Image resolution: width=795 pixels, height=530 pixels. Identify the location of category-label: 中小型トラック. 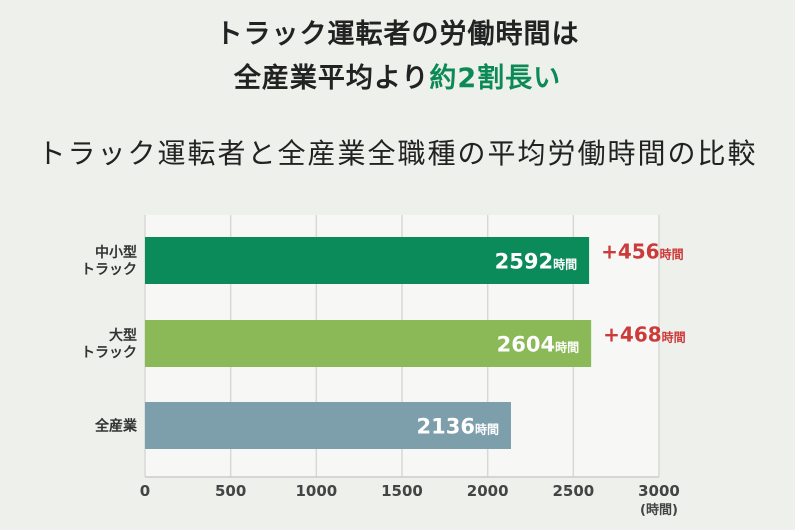
(109, 261).